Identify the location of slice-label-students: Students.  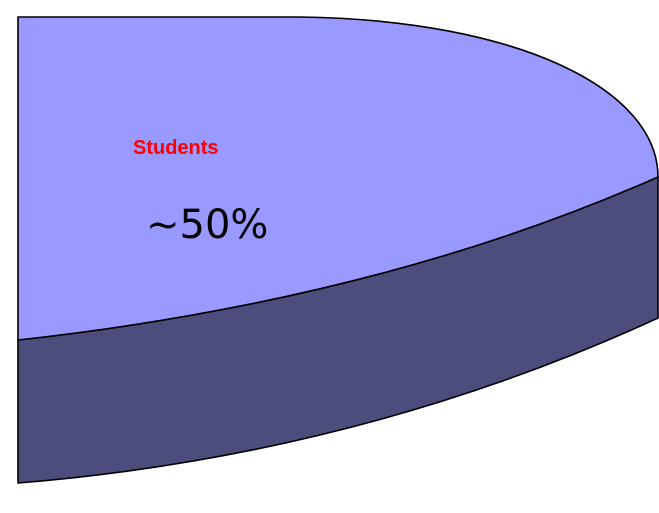
(176, 148).